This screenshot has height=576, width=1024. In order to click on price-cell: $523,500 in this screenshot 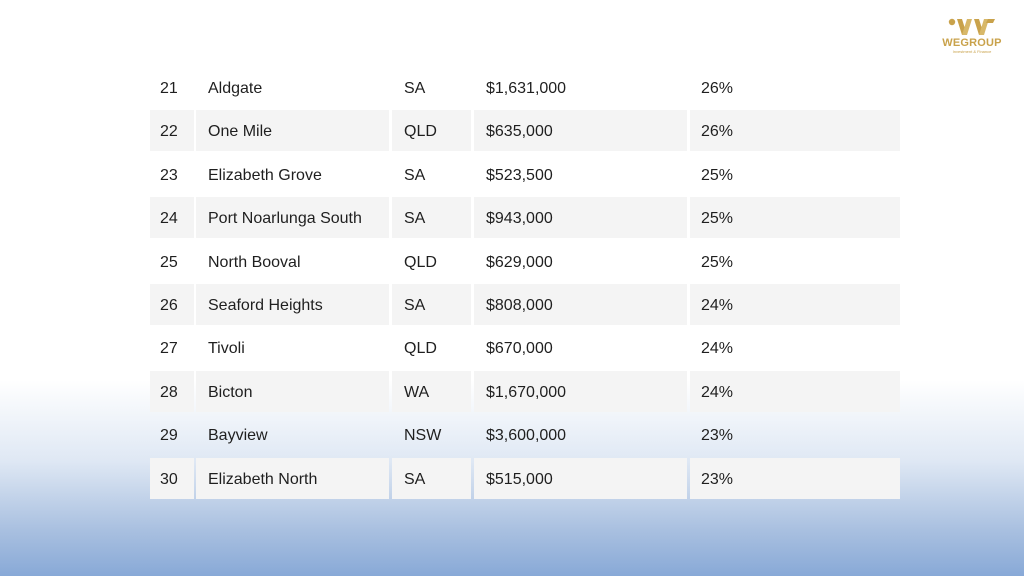, I will do `click(519, 175)`.